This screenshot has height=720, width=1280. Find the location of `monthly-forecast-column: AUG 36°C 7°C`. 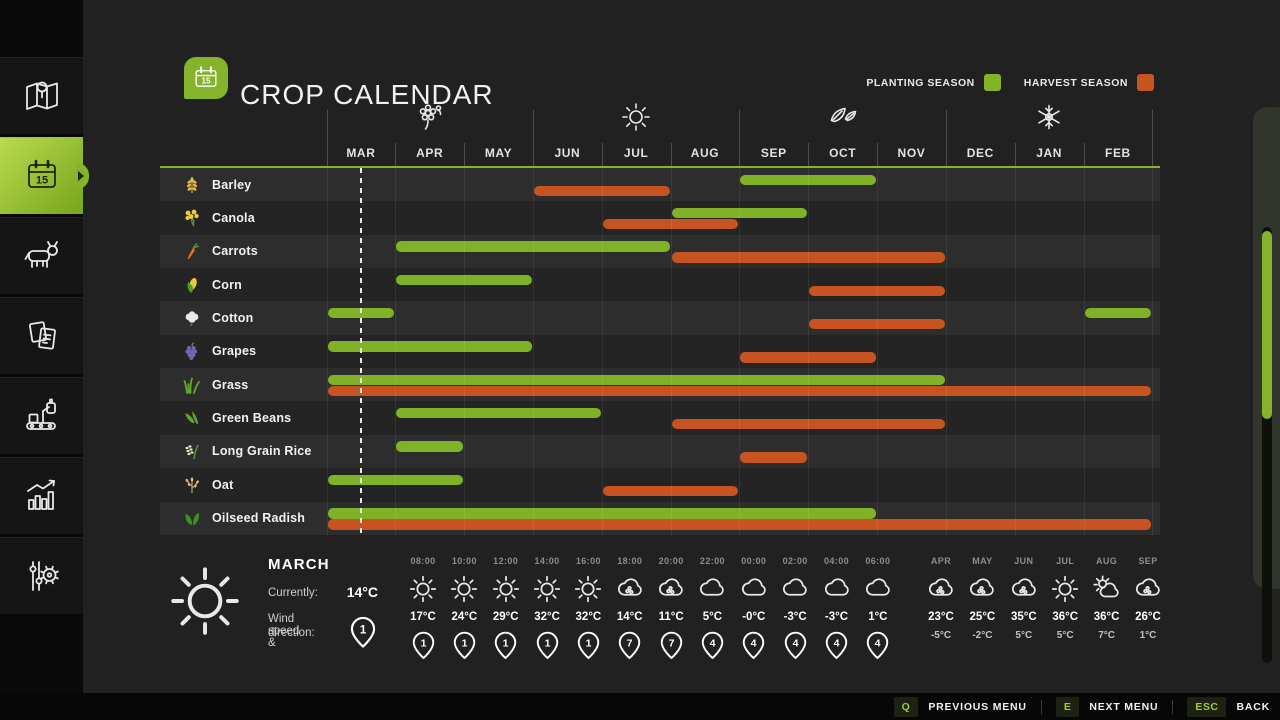

monthly-forecast-column: AUG 36°C 7°C is located at coordinates (1107, 598).